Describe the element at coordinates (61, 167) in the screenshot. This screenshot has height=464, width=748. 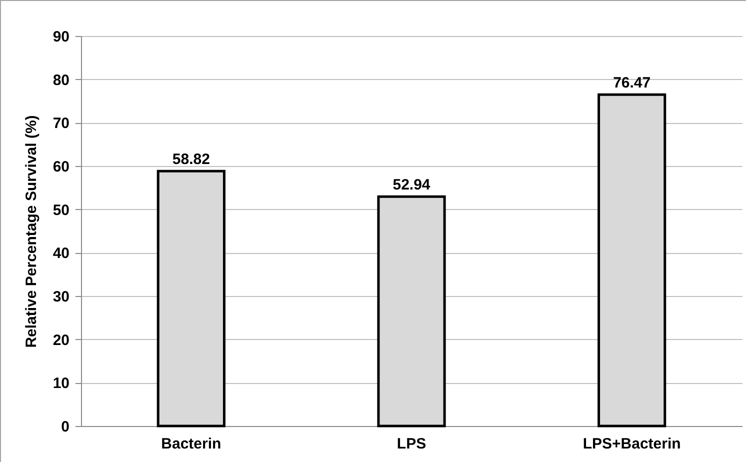
I see `y-tick-label: 60` at that location.